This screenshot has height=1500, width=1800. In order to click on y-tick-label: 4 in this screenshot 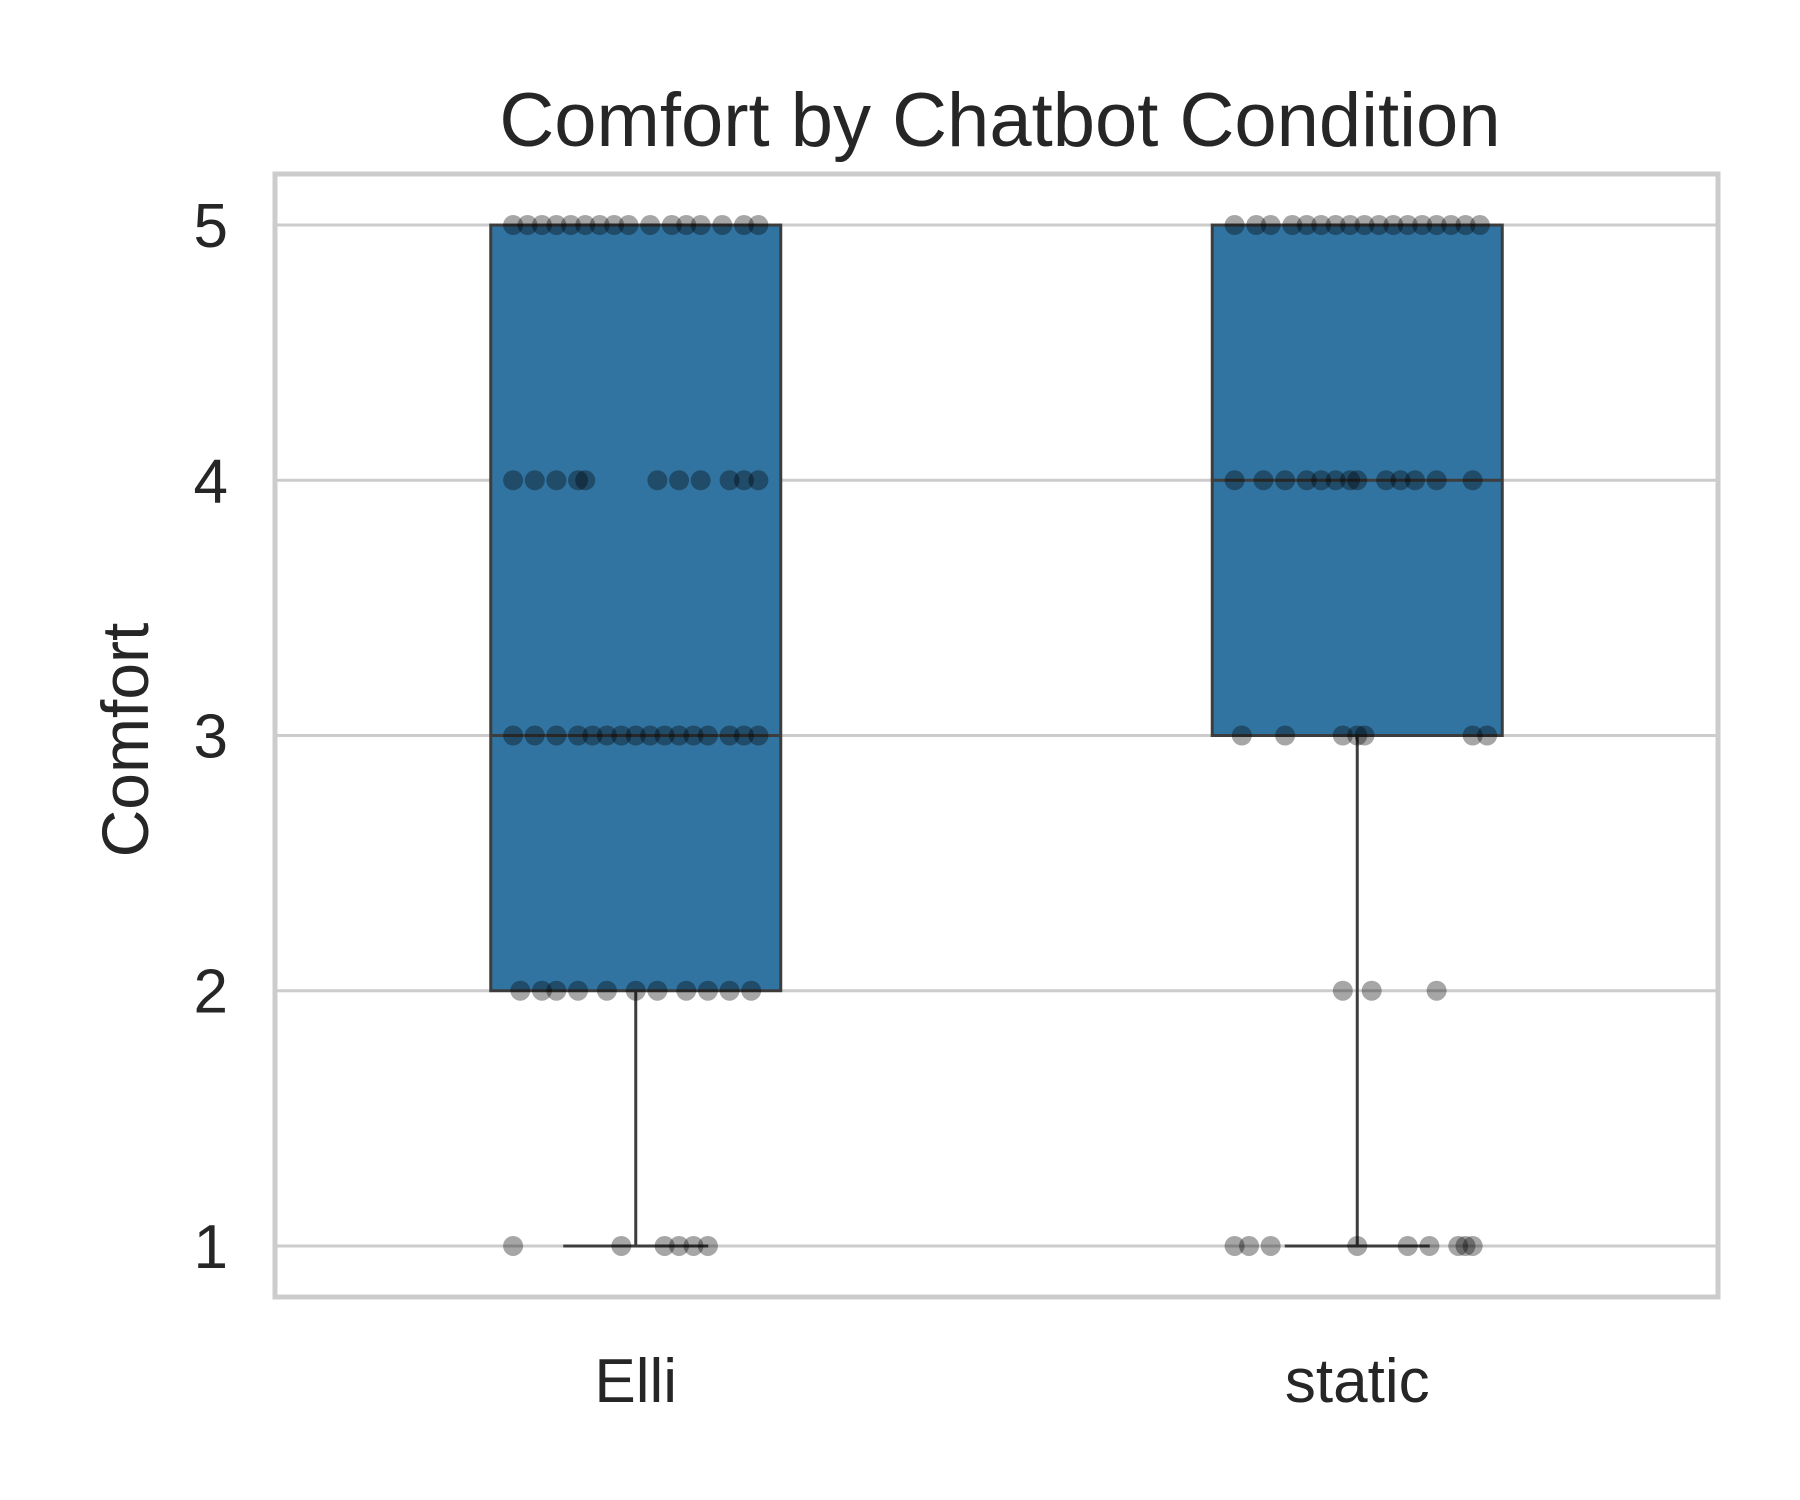, I will do `click(211, 481)`.